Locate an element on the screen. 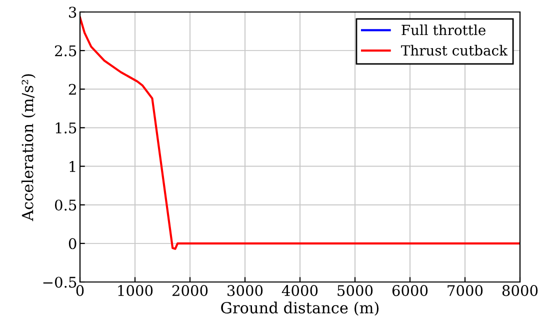  y-tick-label: 2.5 is located at coordinates (65, 50).